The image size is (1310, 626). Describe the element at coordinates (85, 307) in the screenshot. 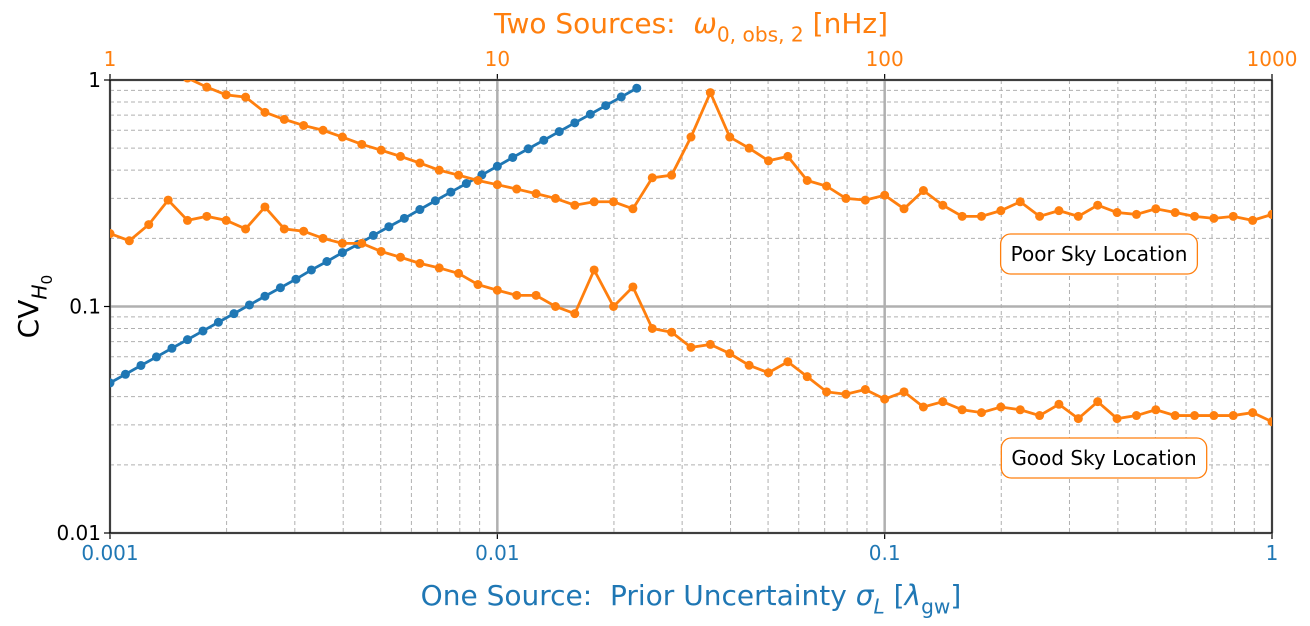

I see `y-tick-label: 0.1` at that location.